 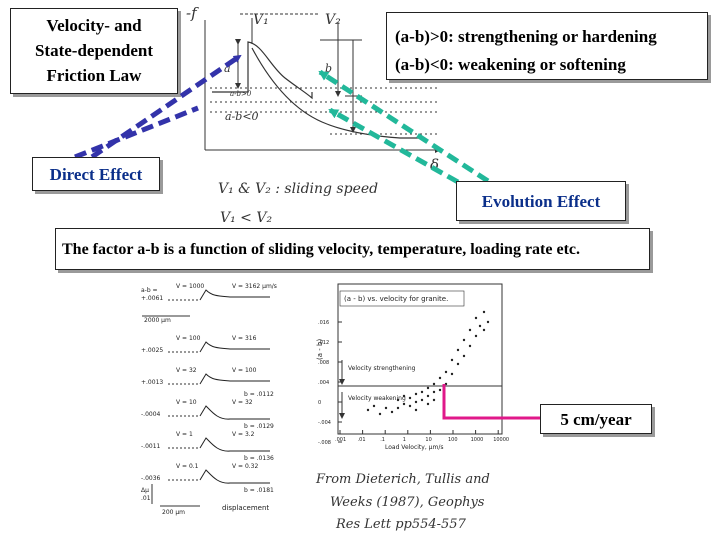 I want to click on sketch-v2-label: V₂, so click(x=333, y=20).